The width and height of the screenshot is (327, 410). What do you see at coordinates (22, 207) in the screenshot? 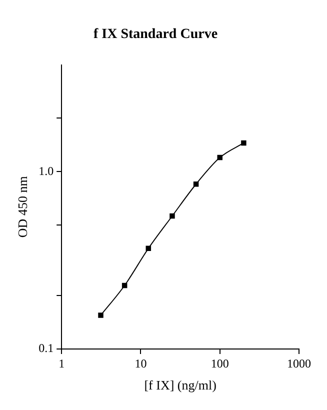
I see `y-axis-title: OD 450 nm` at bounding box center [22, 207].